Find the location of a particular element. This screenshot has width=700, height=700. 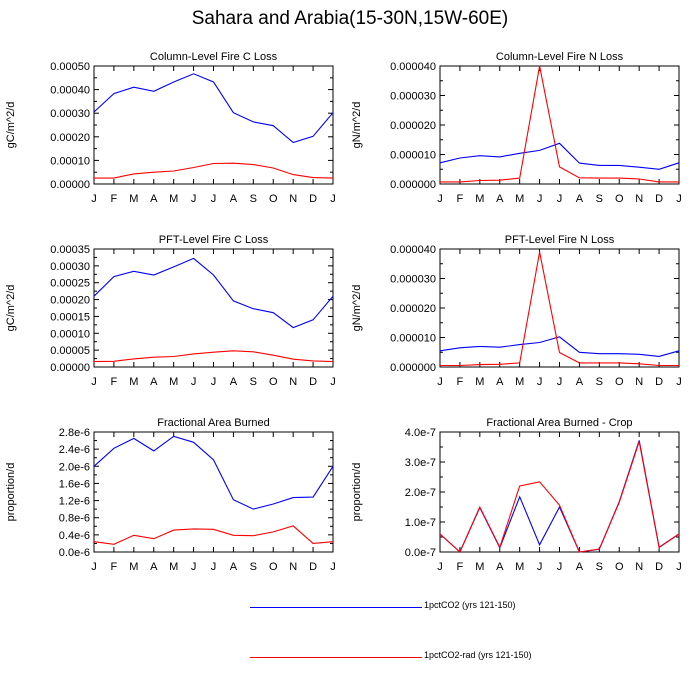

y-tick-label-2-4: 0.000030 is located at coordinates (413, 97).